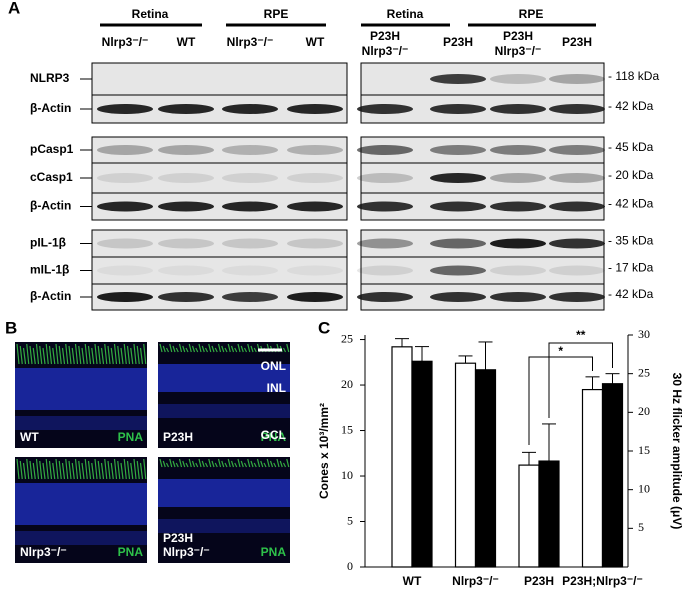 This screenshot has height=593, width=688. I want to click on row-label: β-Actin, so click(50, 206).